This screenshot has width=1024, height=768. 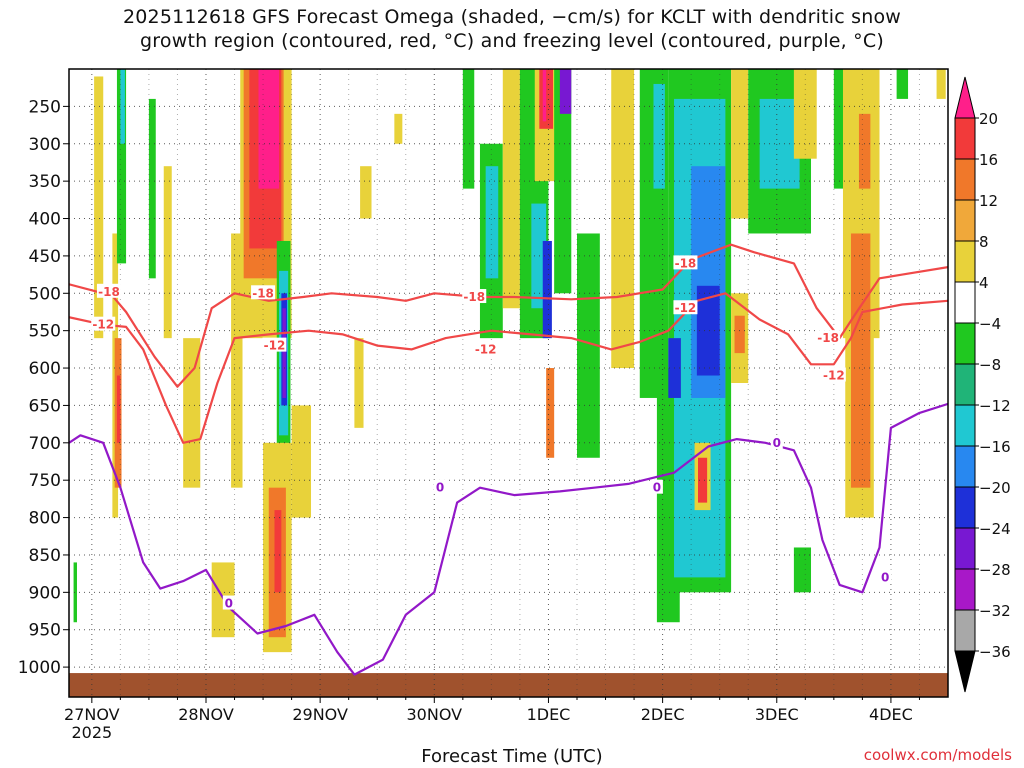 What do you see at coordinates (965, 97) in the screenshot?
I see `colorbar-arrow-top` at bounding box center [965, 97].